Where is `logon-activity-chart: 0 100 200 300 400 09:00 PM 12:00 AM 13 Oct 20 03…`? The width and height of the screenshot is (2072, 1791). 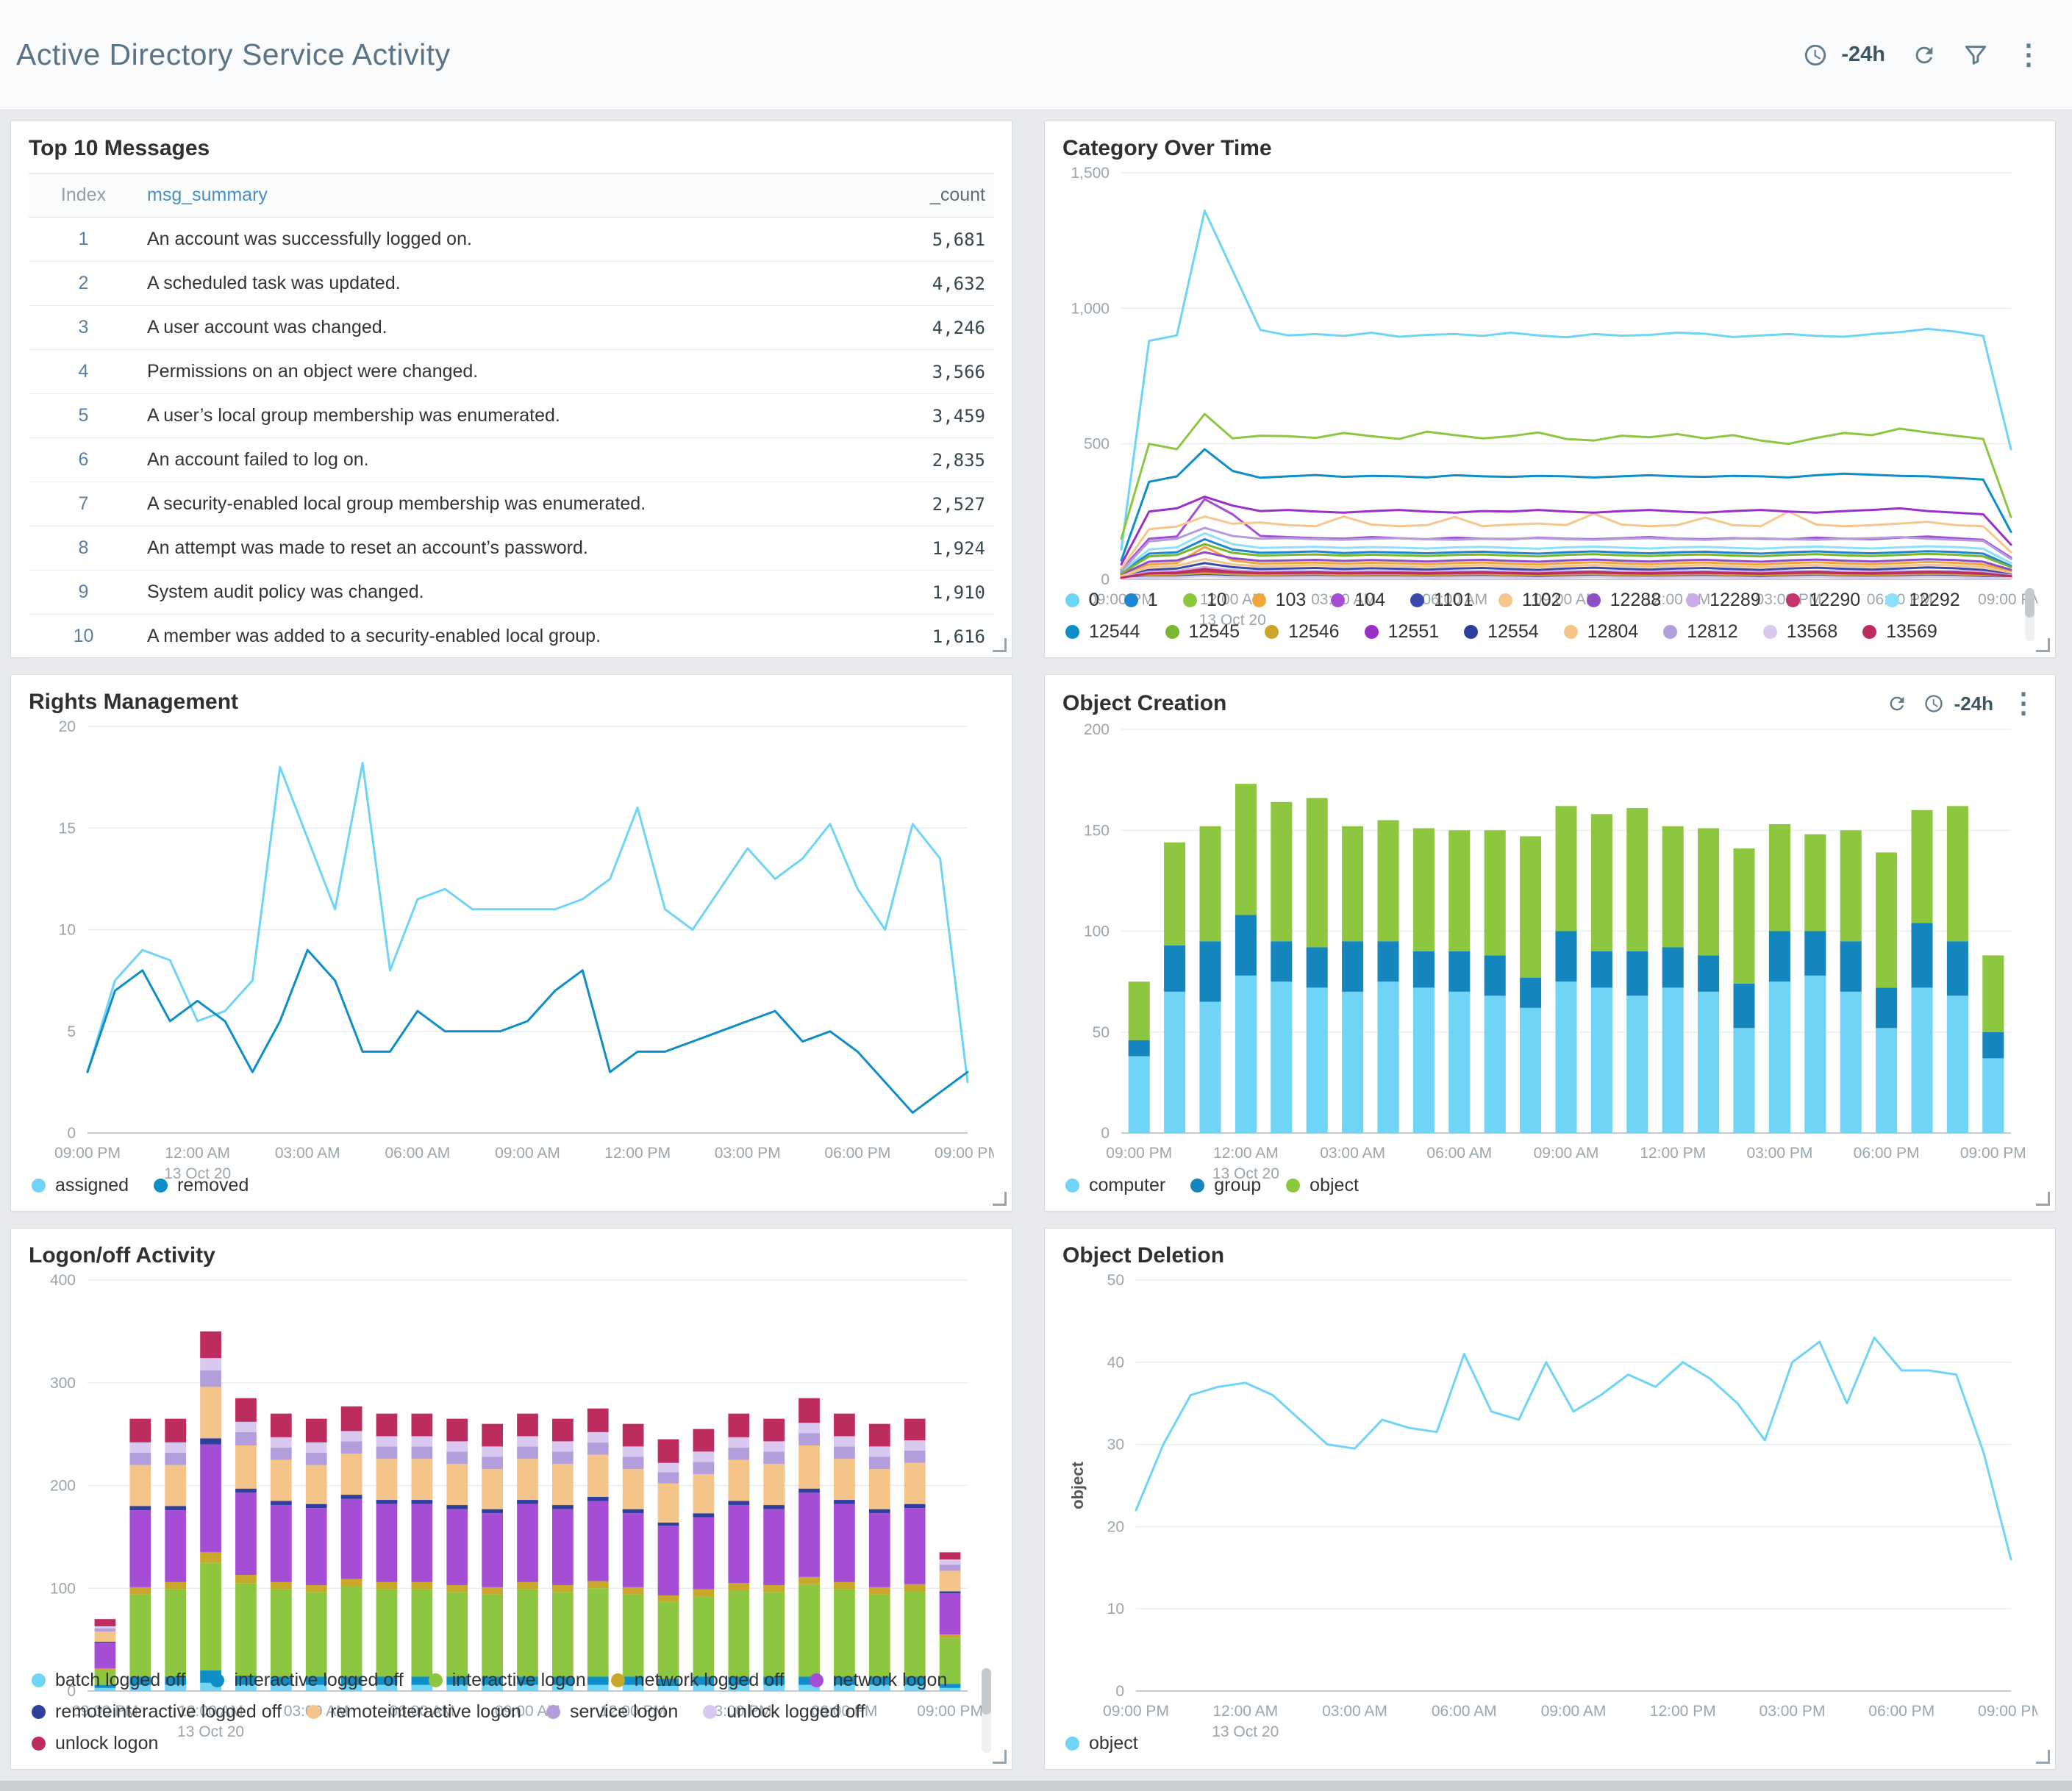
logon-activity-chart: 0 100 200 300 400 09:00 PM 12:00 AM 13 Oct 20 03… is located at coordinates (511, 1504).